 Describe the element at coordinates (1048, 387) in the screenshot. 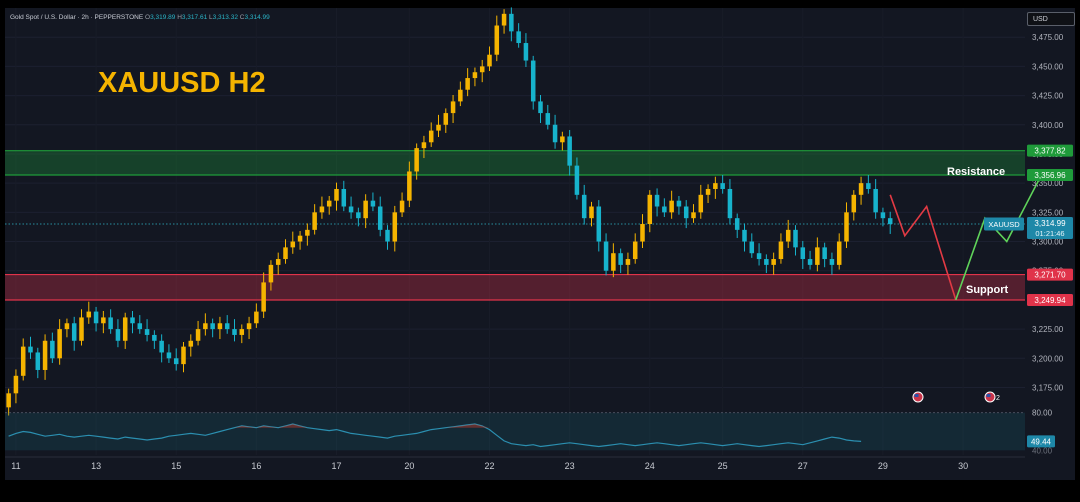

I see `y-tick-label: 3,175.00` at that location.